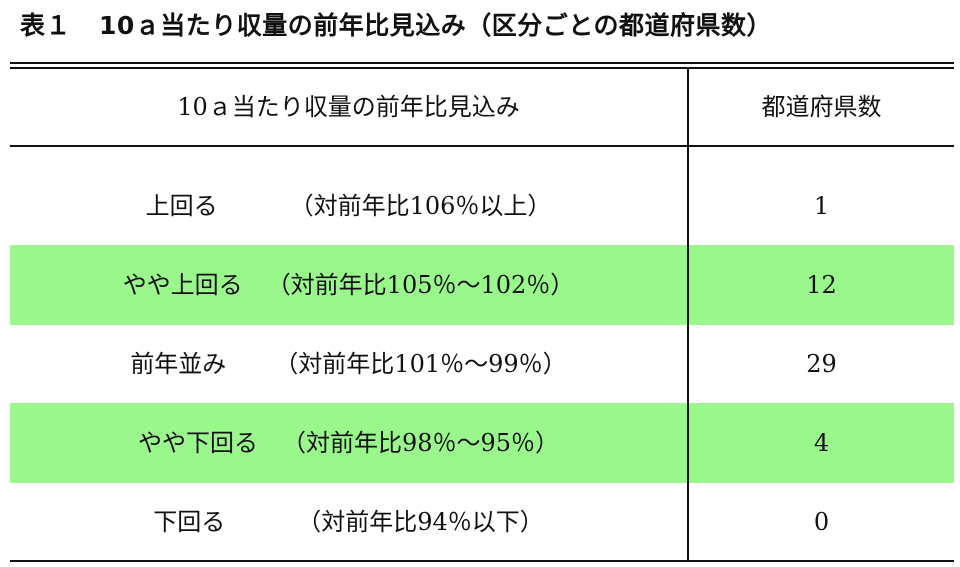 The width and height of the screenshot is (960, 567). I want to click on table-row: やや下回る （対前年比98％～95％） 4, so click(482, 443).